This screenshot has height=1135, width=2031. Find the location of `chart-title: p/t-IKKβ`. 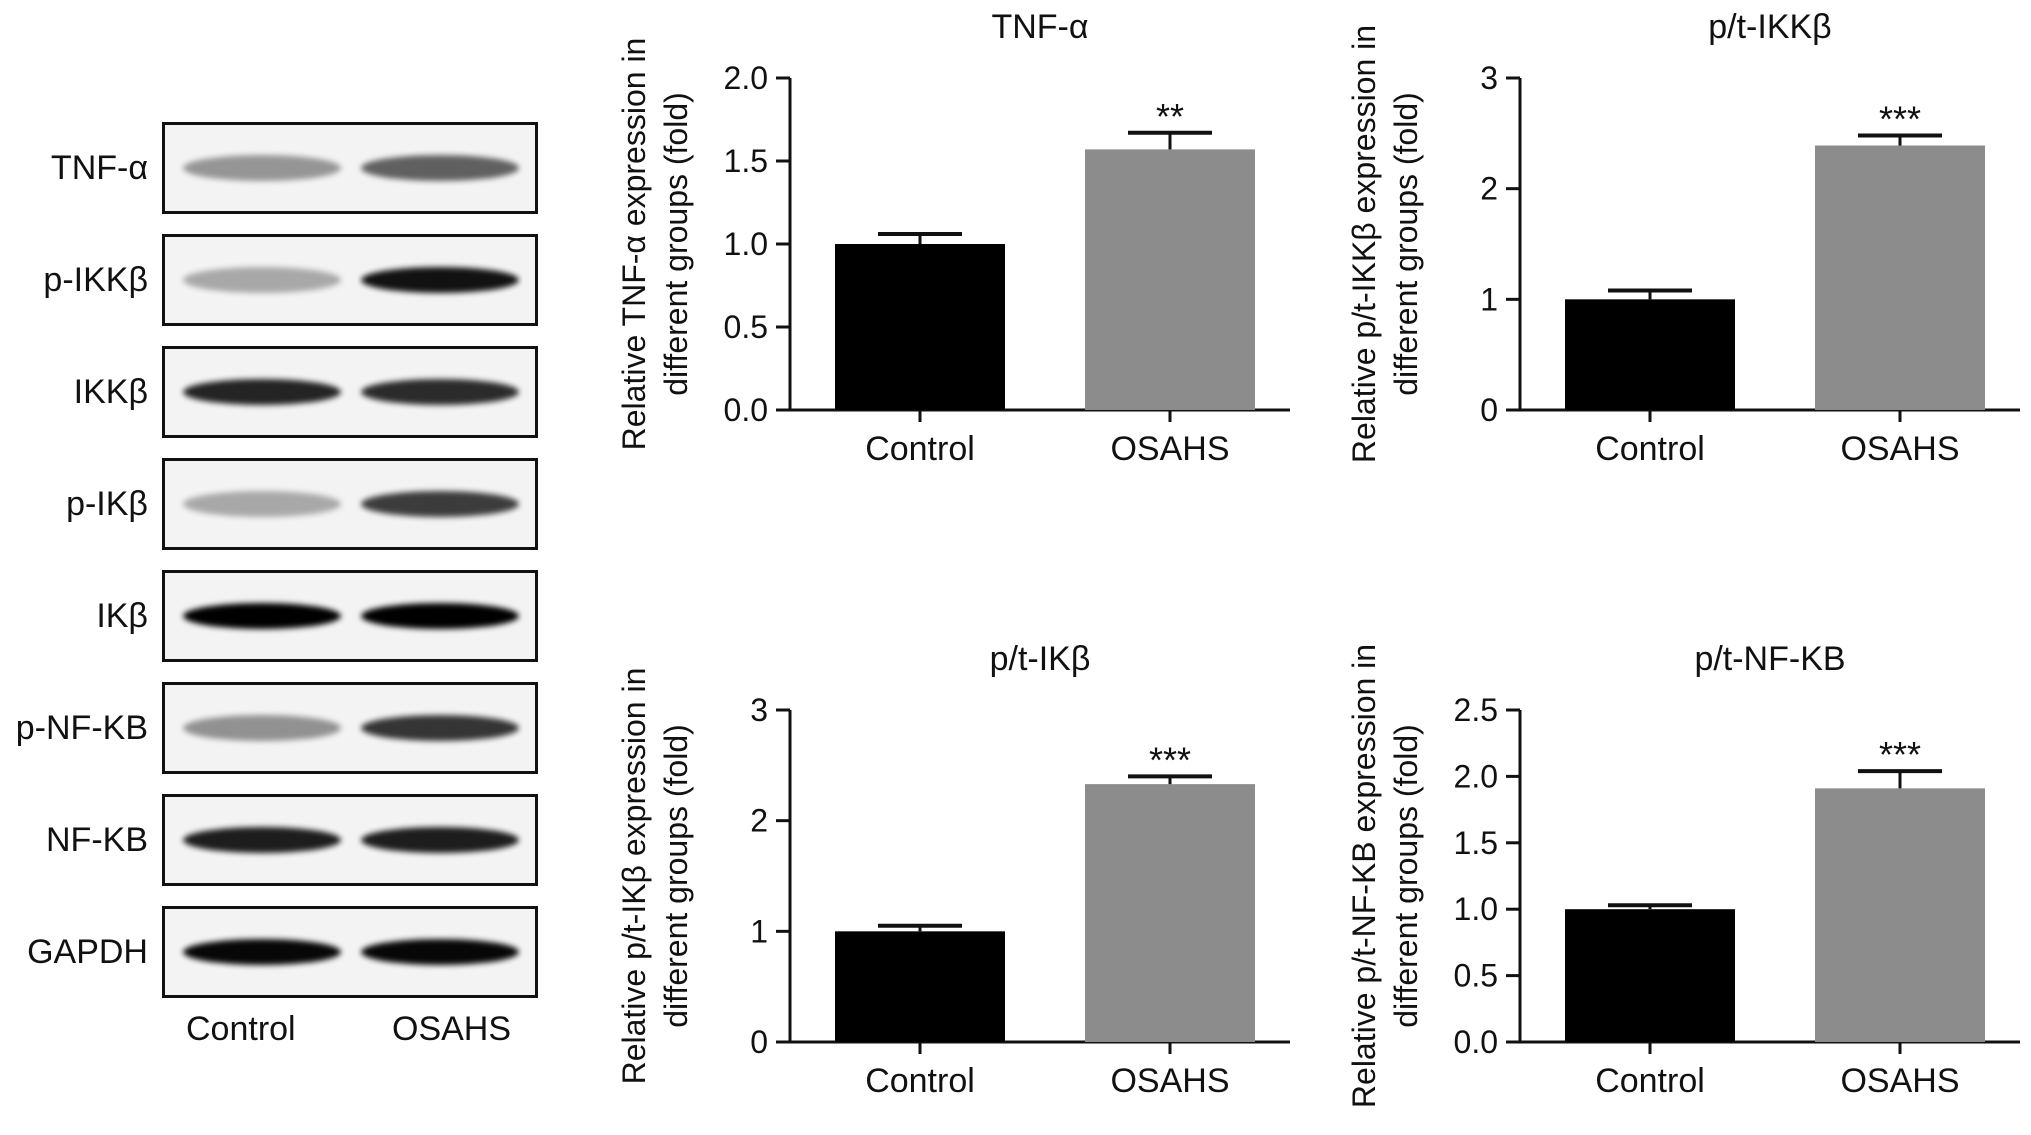

chart-title: p/t-IKKβ is located at coordinates (1769, 27).